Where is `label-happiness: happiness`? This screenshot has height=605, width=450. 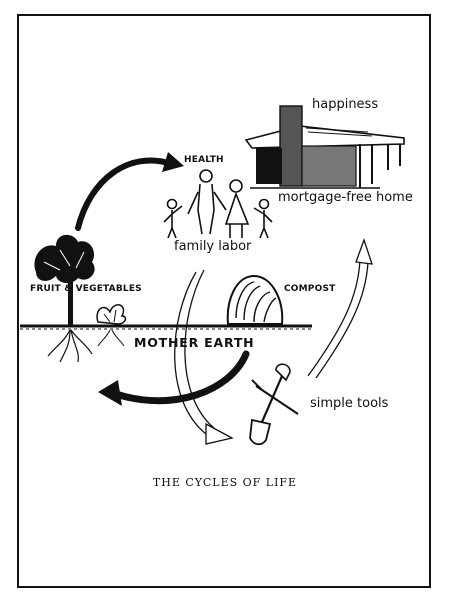
label-happiness: happiness is located at coordinates (345, 104).